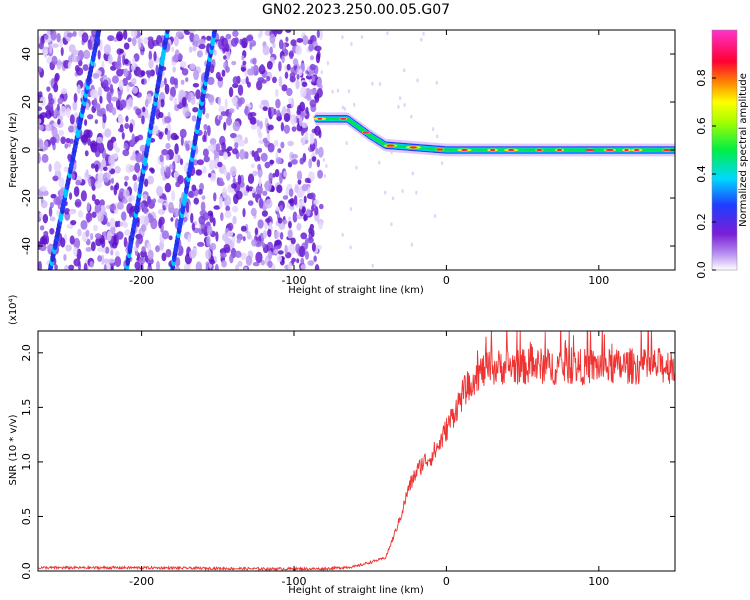 The image size is (750, 600). I want to click on track-peak, so click(493, 150).